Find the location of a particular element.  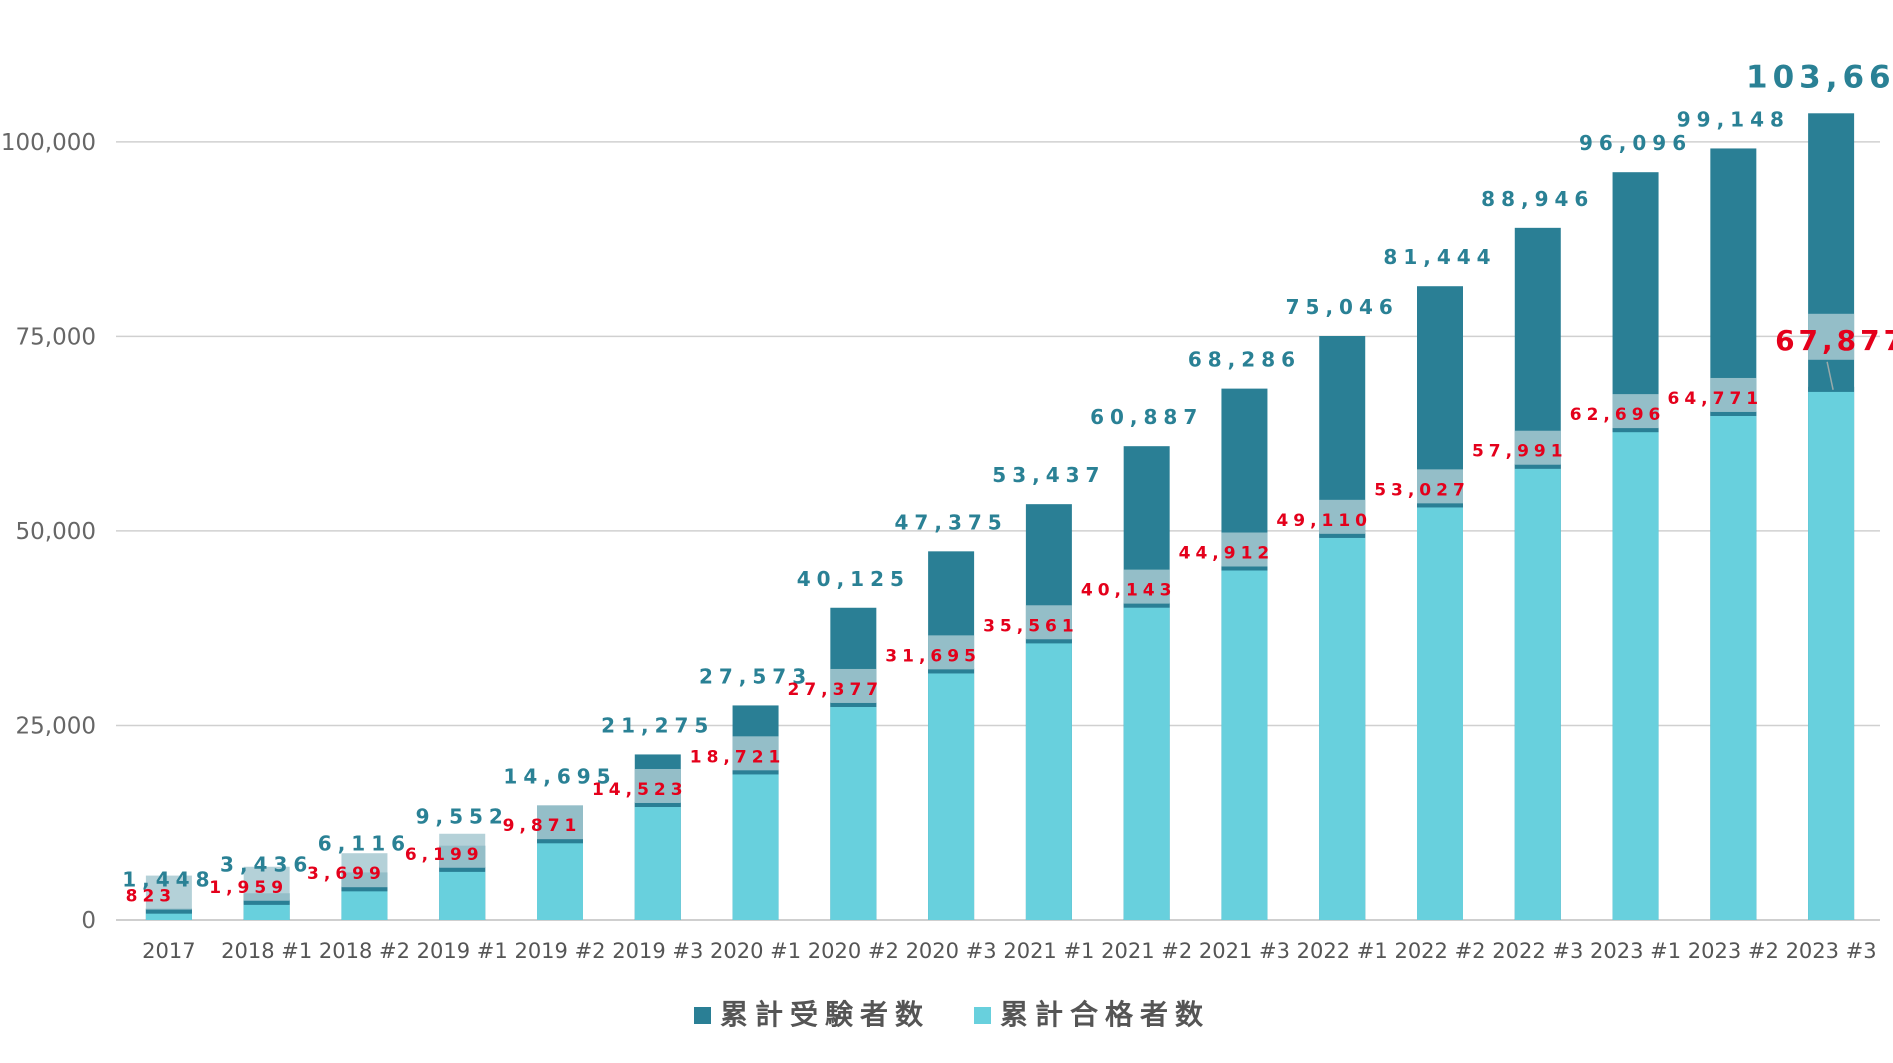

exam-data-label: 9,552 is located at coordinates (462, 817).